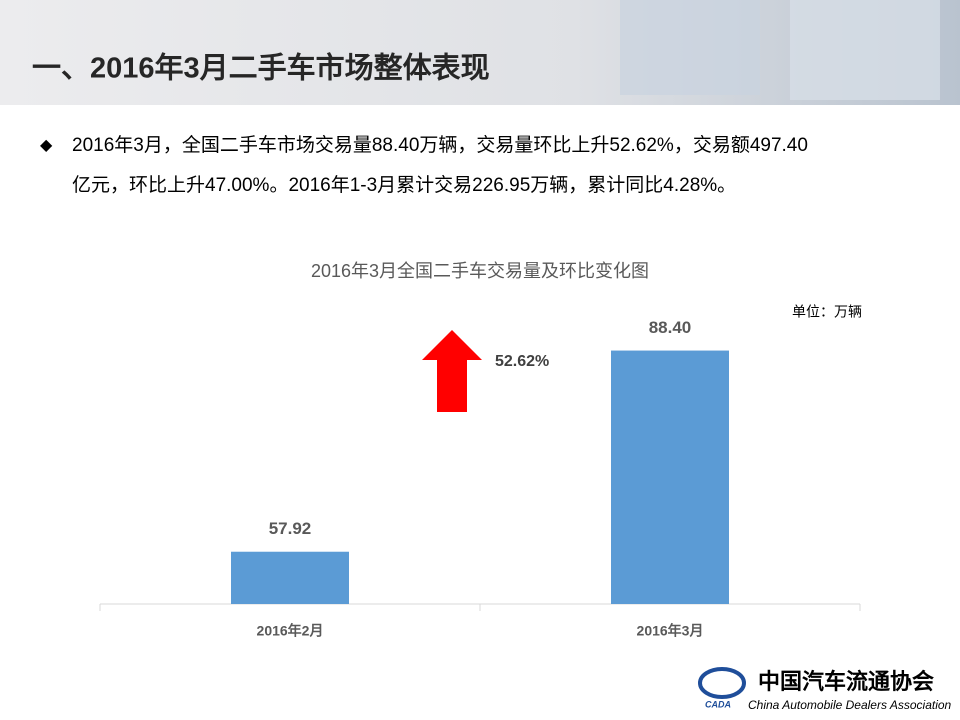  Describe the element at coordinates (670, 631) in the screenshot. I see `x-tick-label: 2016年3月` at that location.